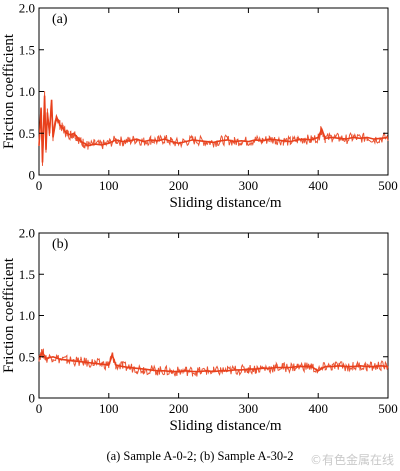 Image resolution: width=400 pixels, height=471 pixels. I want to click on figure-caption: (a) Sample A-0-2; (b) Sample A-30-2, so click(200, 456).